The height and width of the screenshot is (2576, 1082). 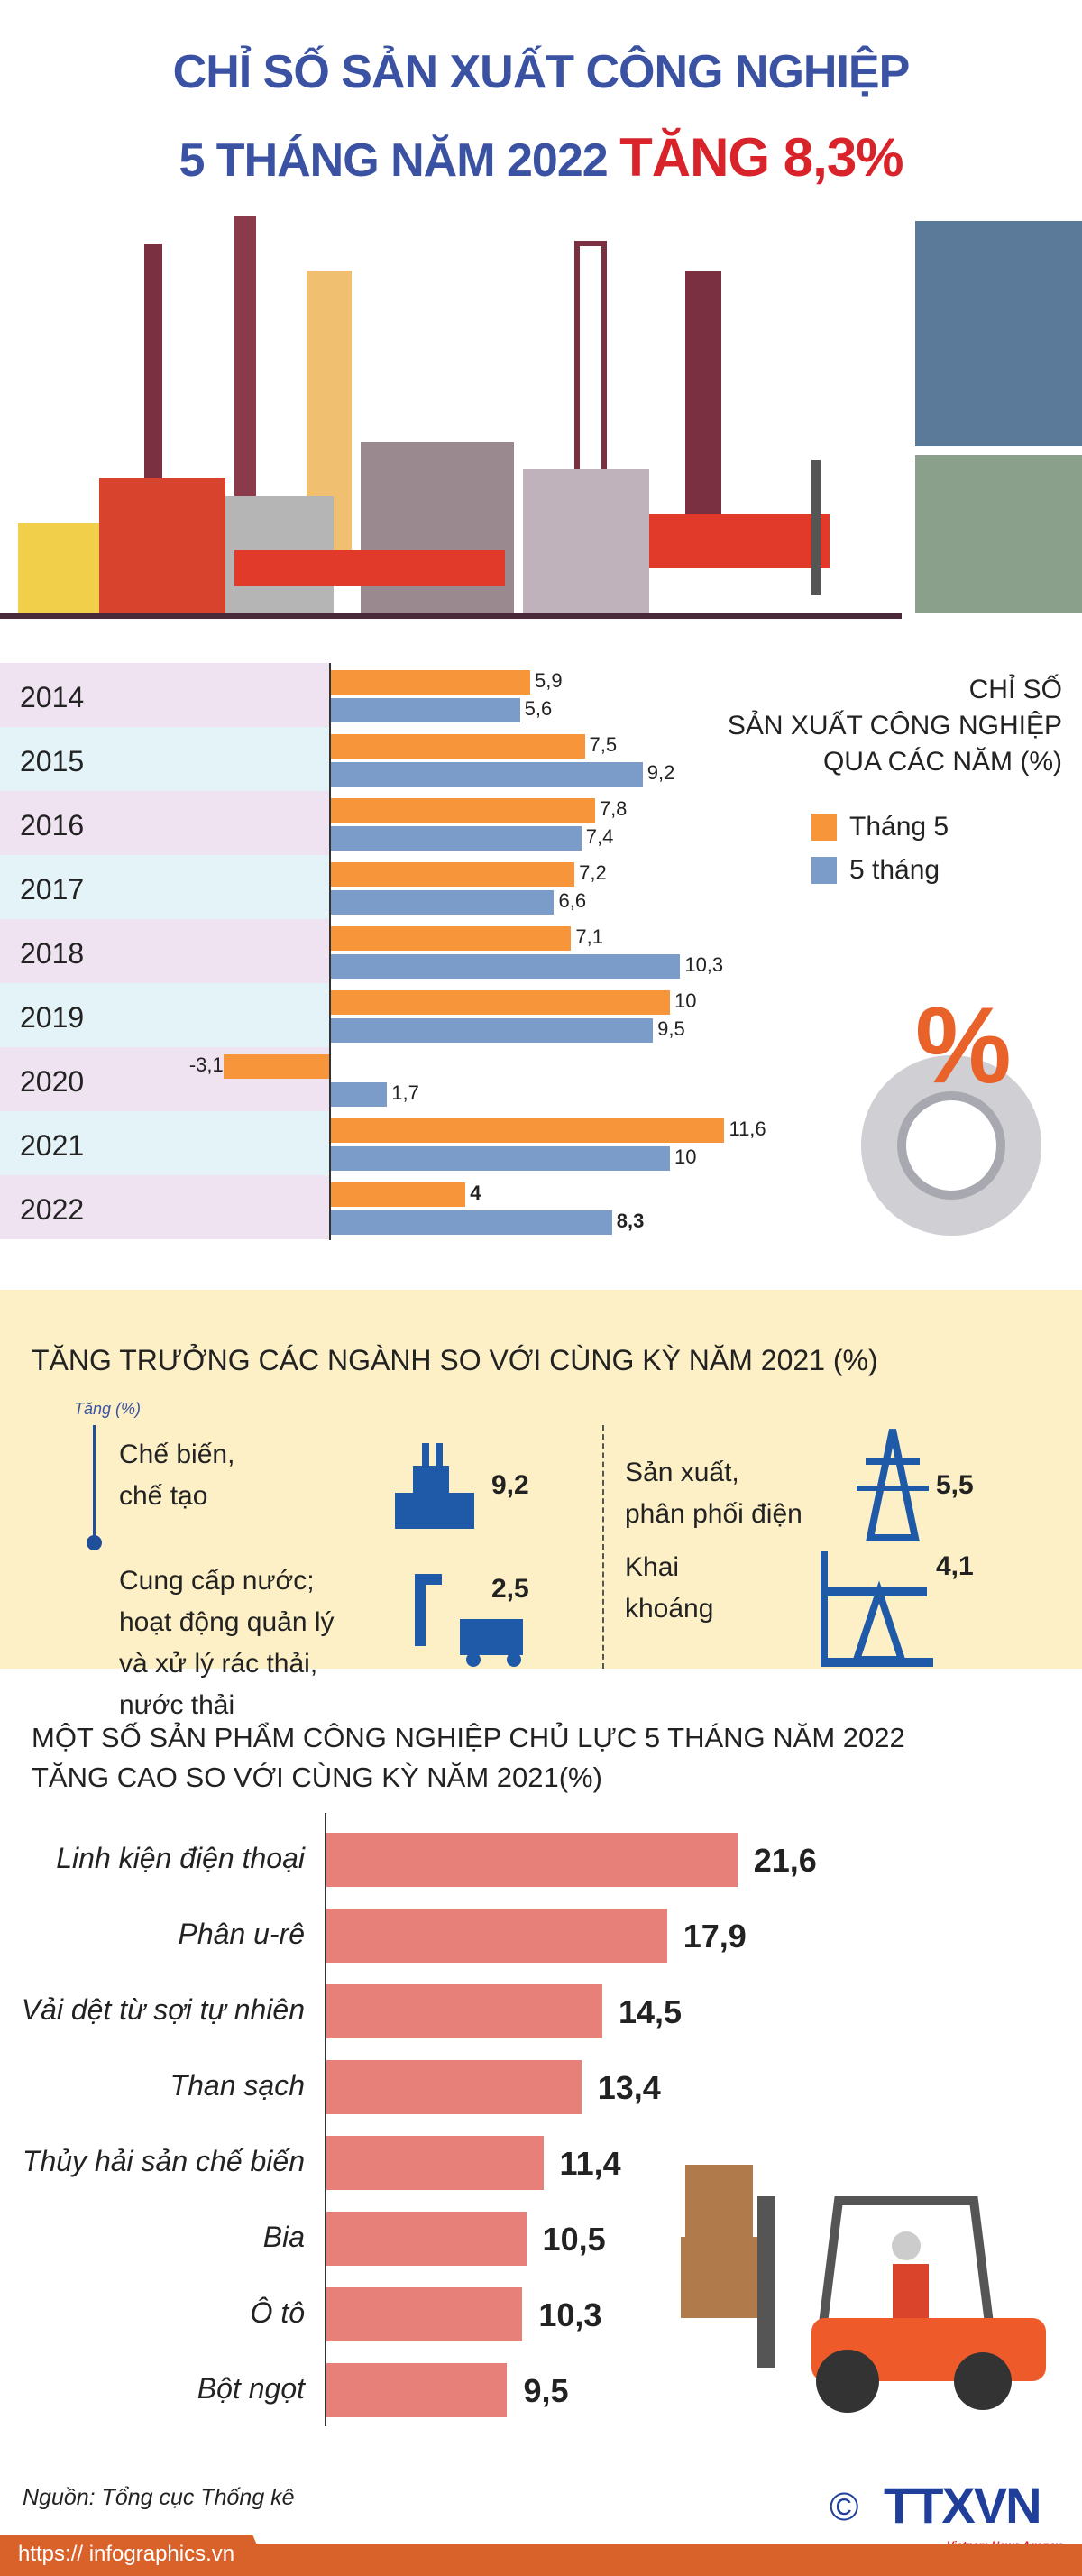 What do you see at coordinates (538, 708) in the screenshot?
I see `bar-value-label: 5,6` at bounding box center [538, 708].